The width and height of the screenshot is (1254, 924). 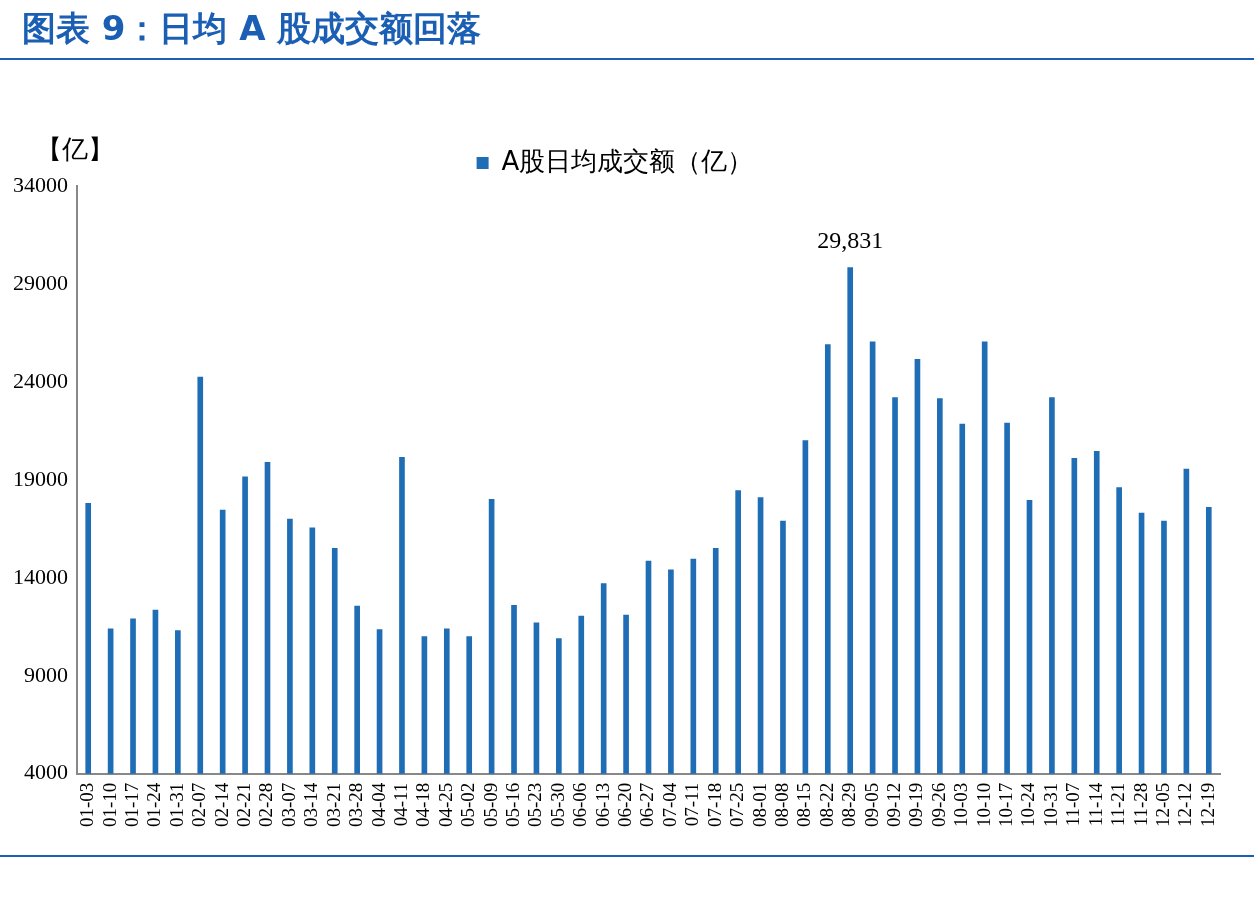 I want to click on x-tick-label: 04-25, so click(x=445, y=804).